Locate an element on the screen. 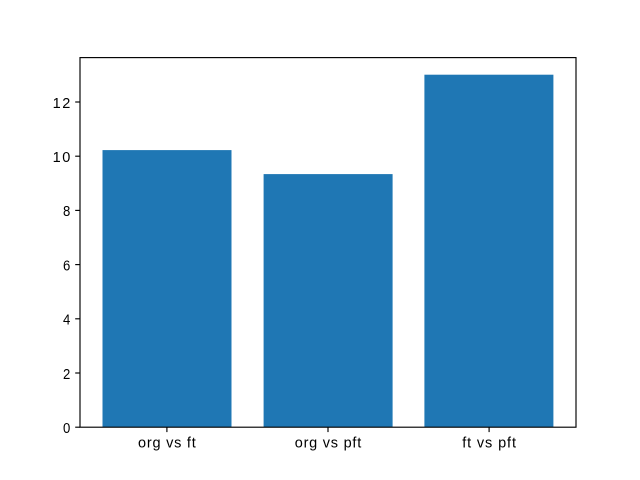 Image resolution: width=640 pixels, height=480 pixels. svg-text: ft vs pft is located at coordinates (489, 444).